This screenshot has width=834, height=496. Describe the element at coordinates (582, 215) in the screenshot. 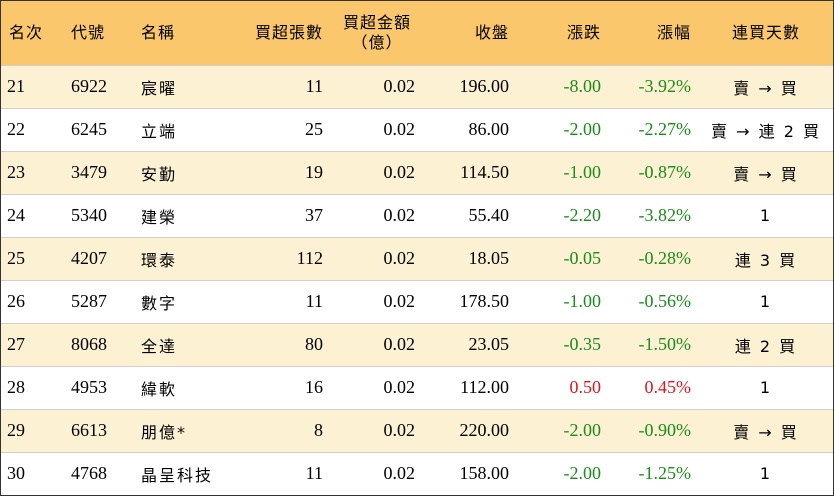

I see `cell-change: -2.20` at that location.